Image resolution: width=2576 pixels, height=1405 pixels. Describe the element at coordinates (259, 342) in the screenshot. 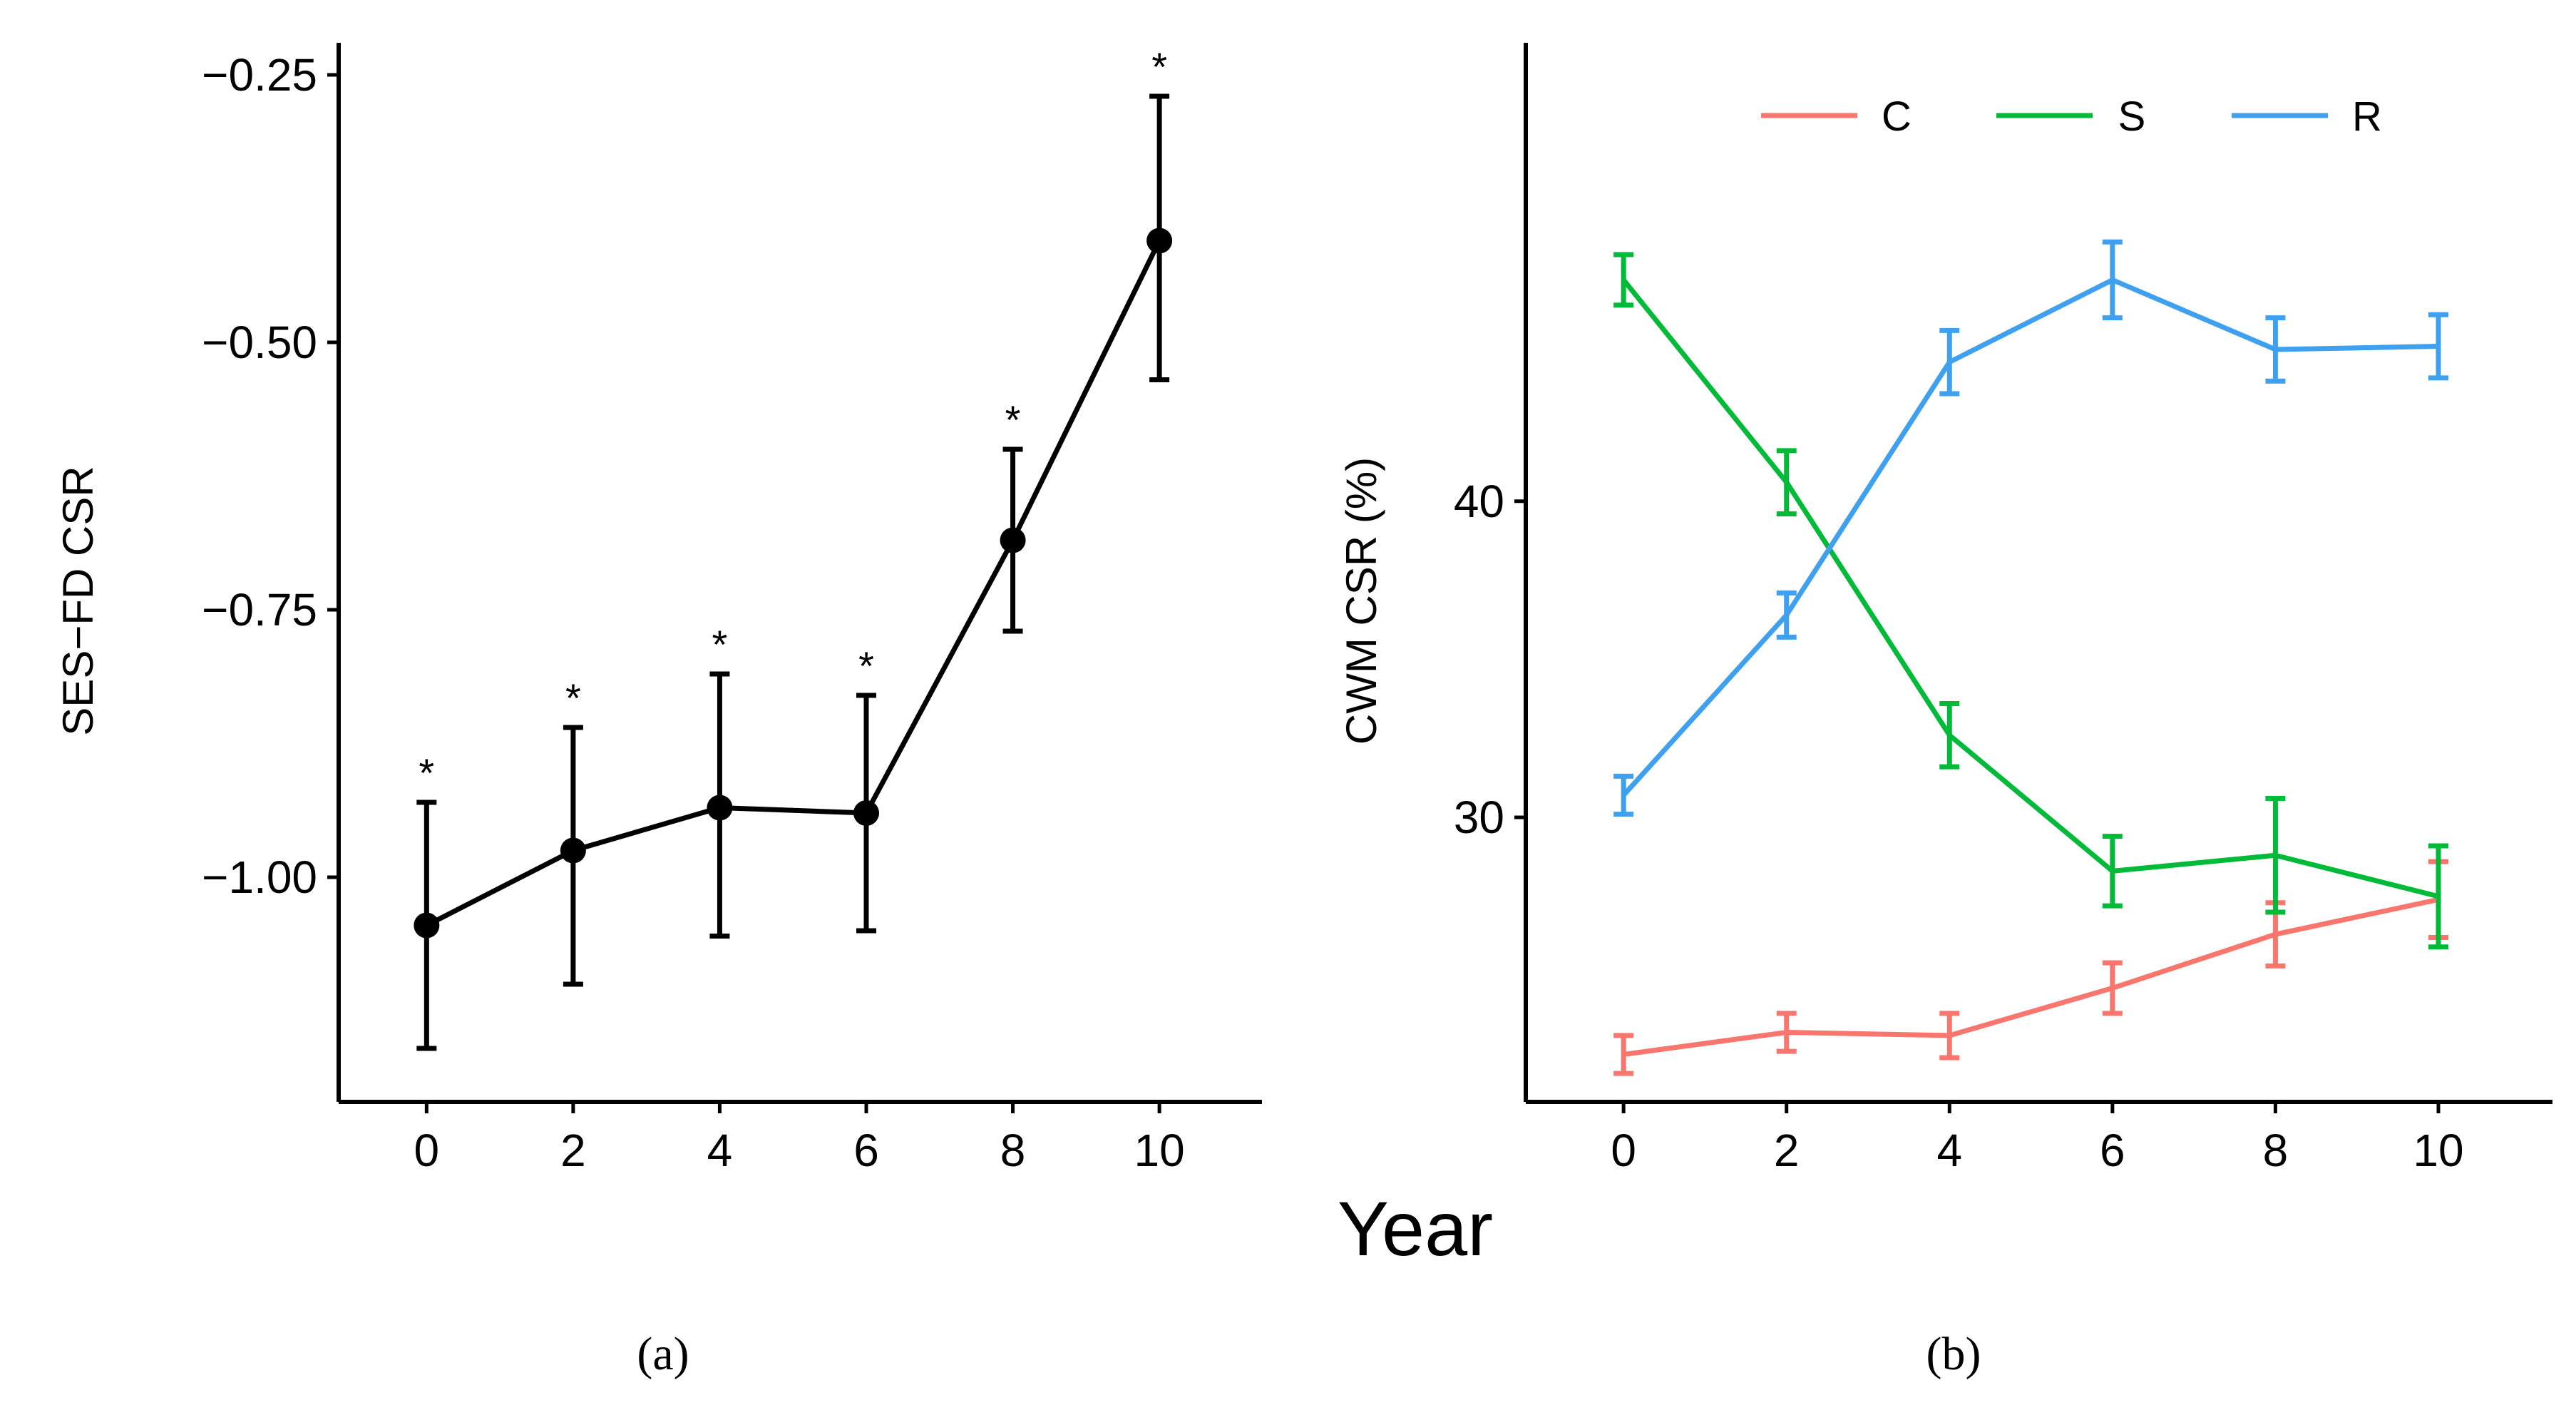

I see `y-tick-label: −0.50` at that location.